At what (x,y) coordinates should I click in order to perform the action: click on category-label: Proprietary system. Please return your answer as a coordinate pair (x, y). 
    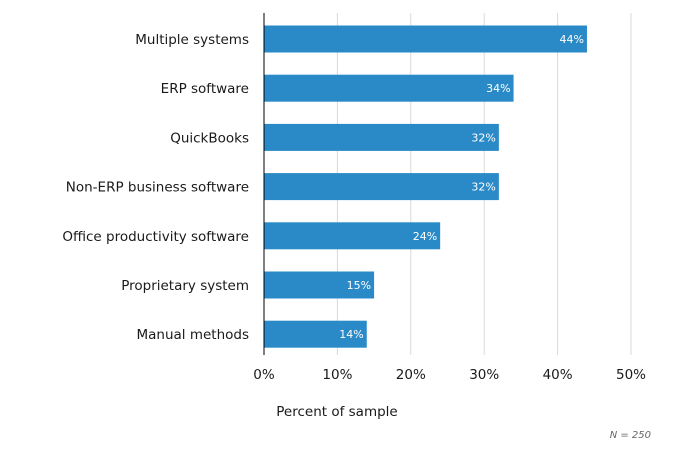
    Looking at the image, I should click on (185, 286).